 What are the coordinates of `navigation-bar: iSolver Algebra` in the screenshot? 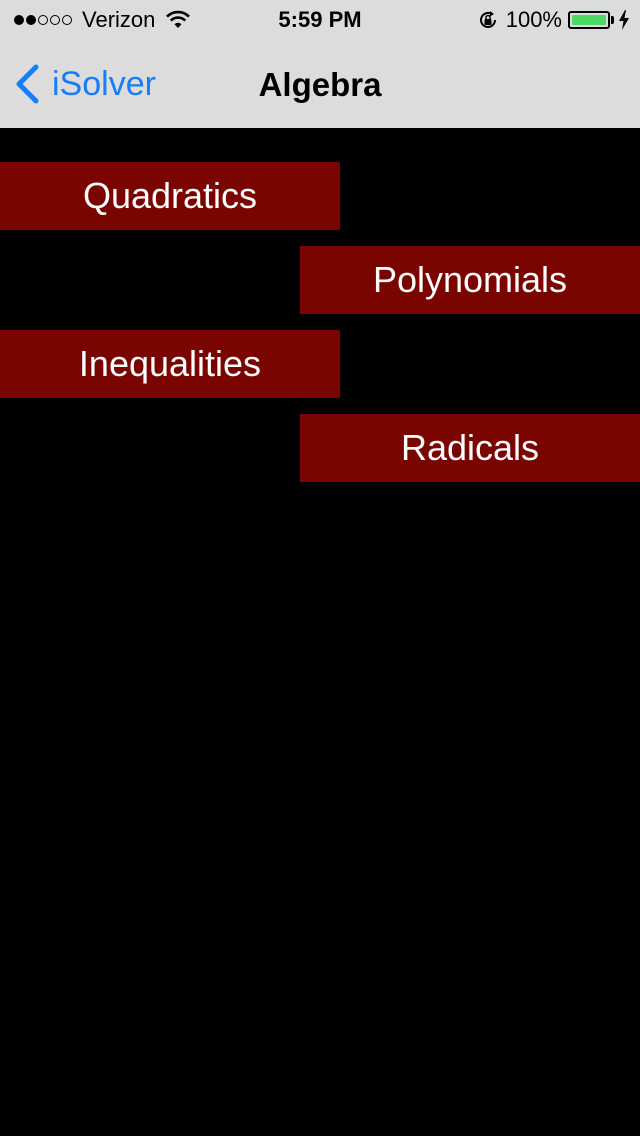 It's located at (320, 84).